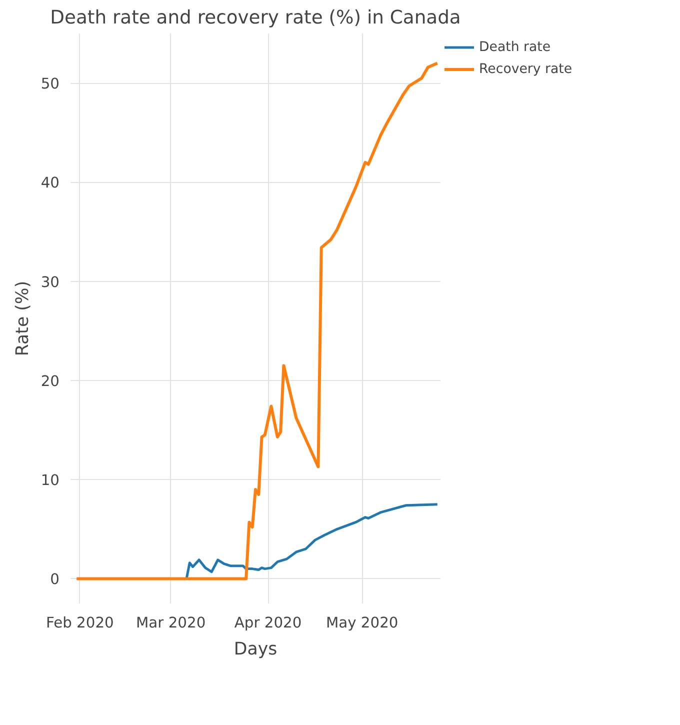  What do you see at coordinates (268, 623) in the screenshot?
I see `x-tick-label: Apr 2020` at bounding box center [268, 623].